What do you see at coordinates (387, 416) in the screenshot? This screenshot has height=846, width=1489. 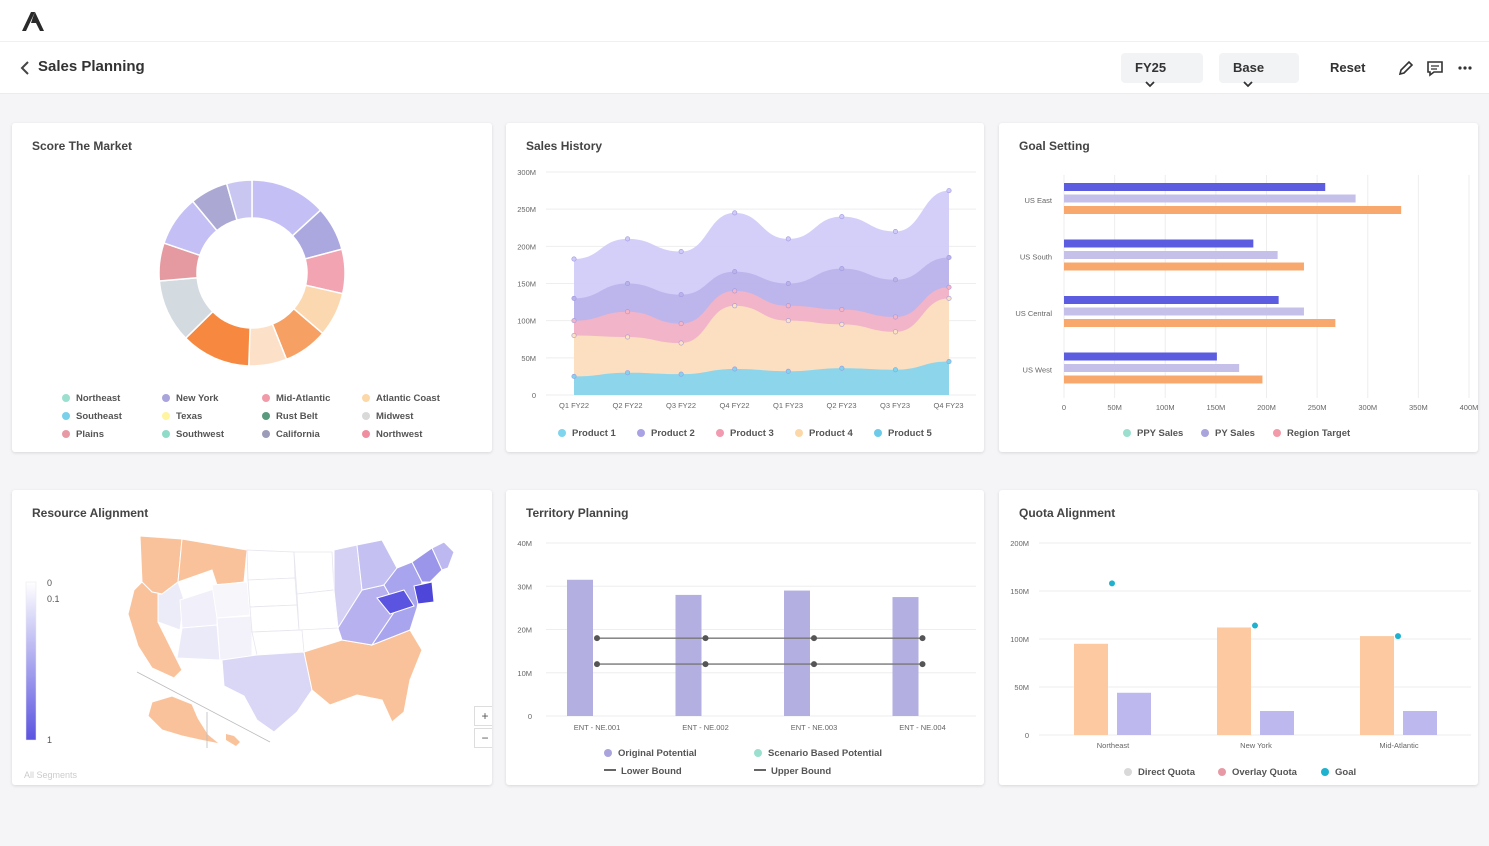 I see `legend-item: Midwest` at bounding box center [387, 416].